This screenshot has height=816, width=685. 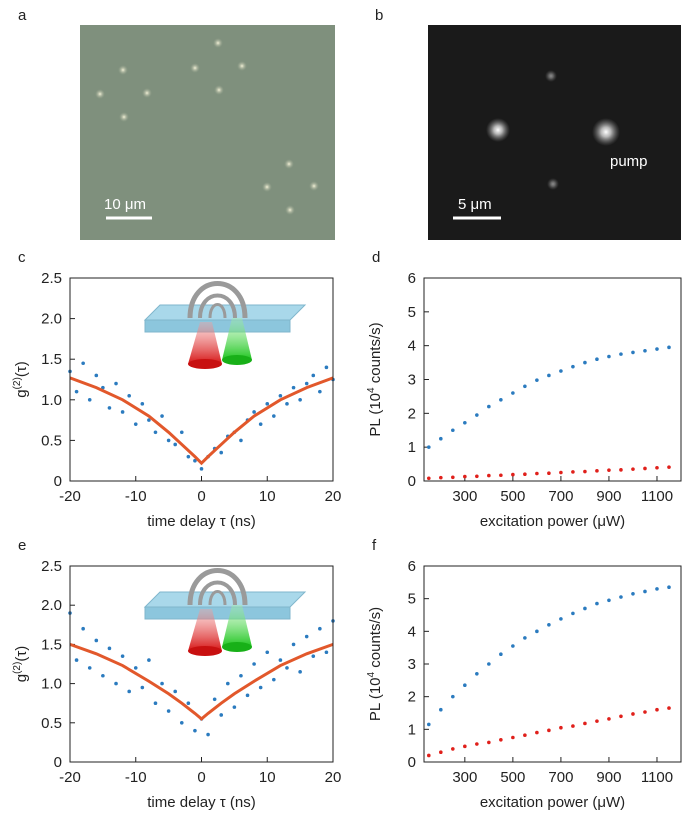 What do you see at coordinates (475, 204) in the screenshot?
I see `scale-bar-label: 5 μm` at bounding box center [475, 204].